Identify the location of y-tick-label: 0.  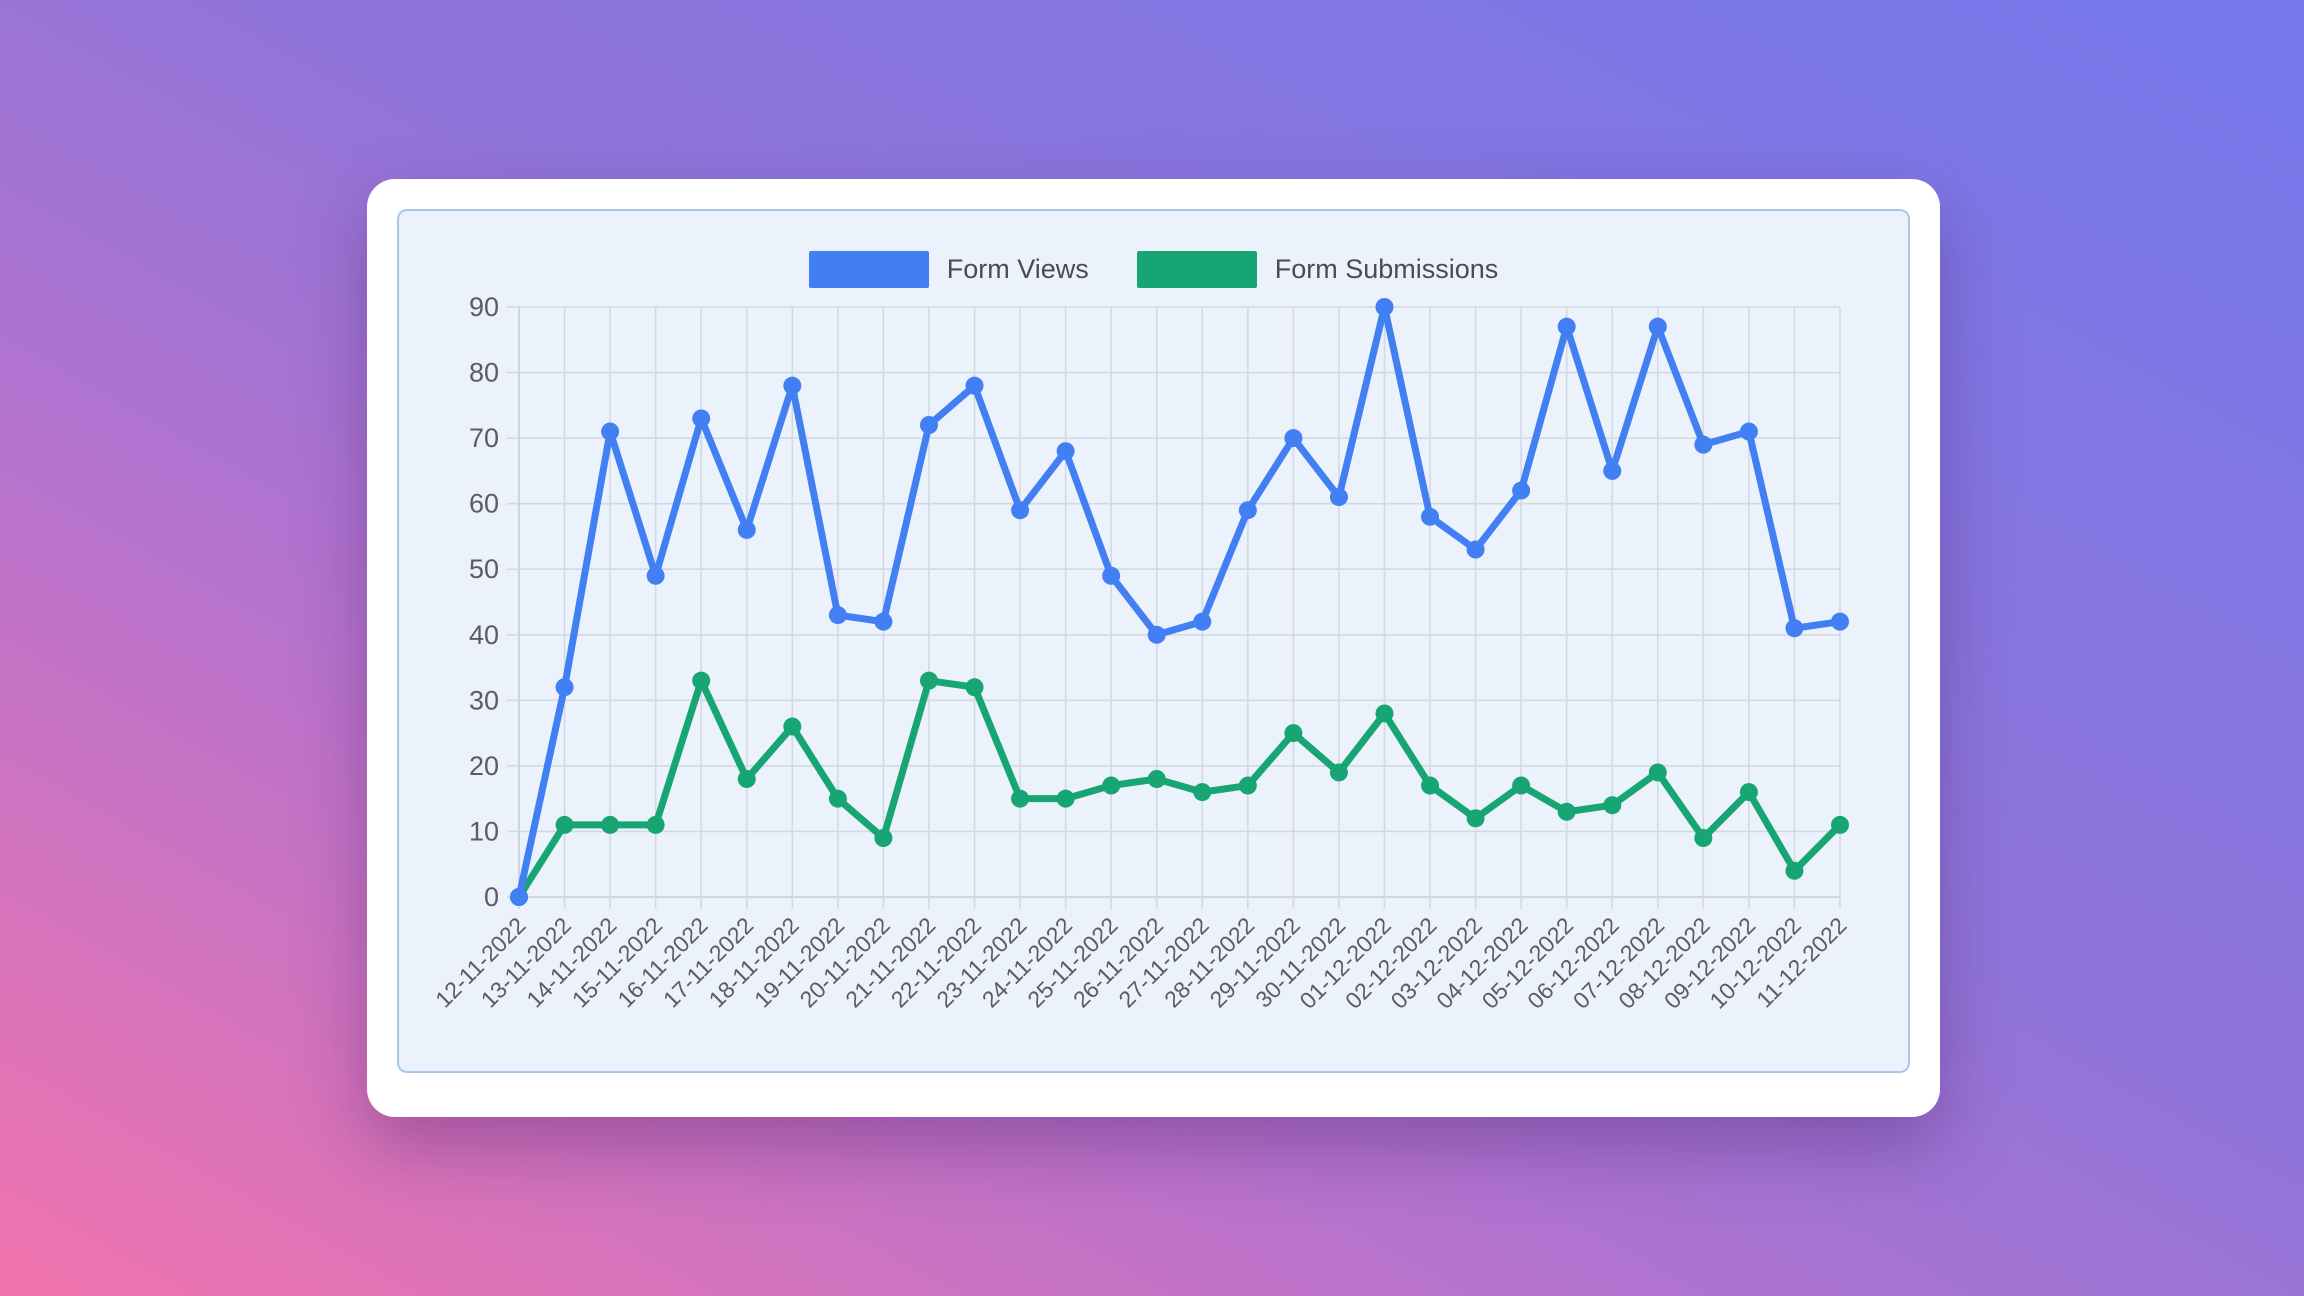
(491, 897).